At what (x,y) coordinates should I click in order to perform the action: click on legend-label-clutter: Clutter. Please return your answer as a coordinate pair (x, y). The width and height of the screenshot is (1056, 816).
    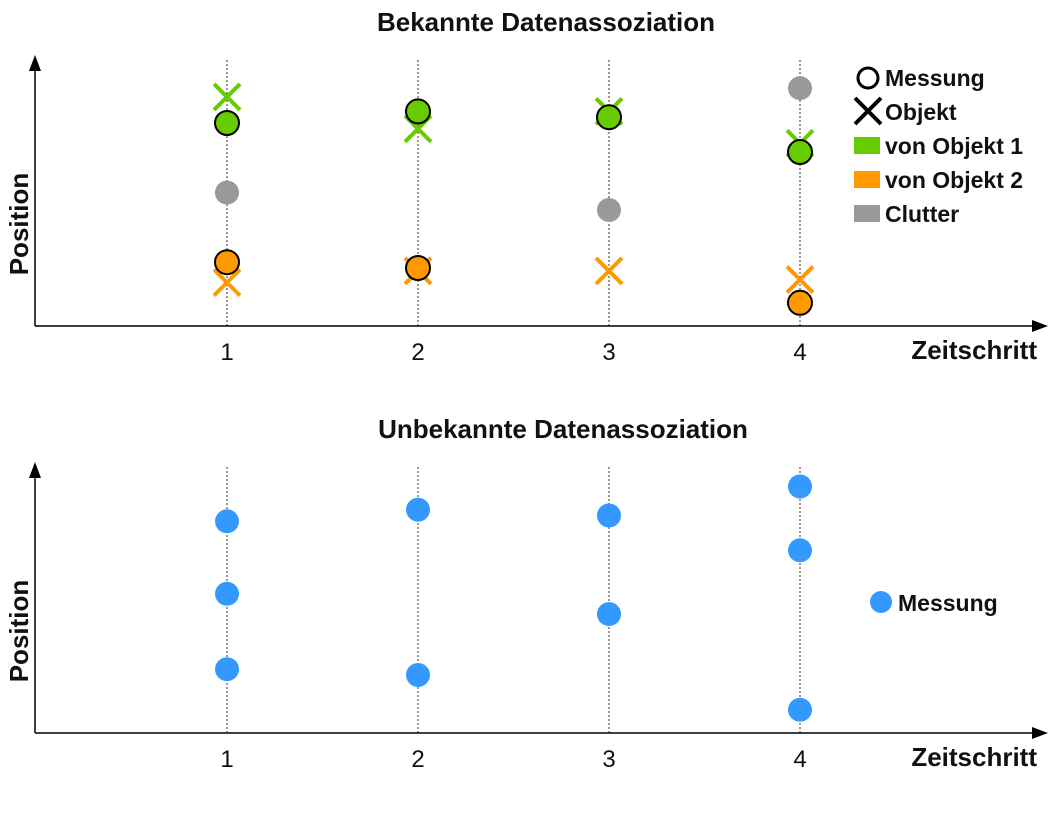
    Looking at the image, I should click on (922, 214).